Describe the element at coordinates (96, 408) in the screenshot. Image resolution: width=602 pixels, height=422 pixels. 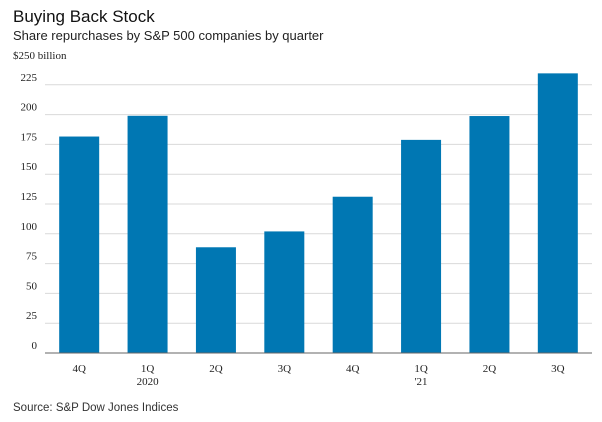
I see `source-note: Source: S&P Dow Jones Indices` at that location.